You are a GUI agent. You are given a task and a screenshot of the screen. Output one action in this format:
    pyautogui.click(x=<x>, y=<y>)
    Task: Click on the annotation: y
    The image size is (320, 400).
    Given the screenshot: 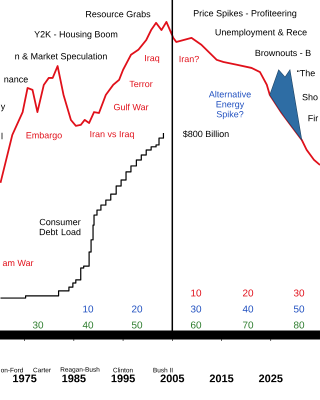 What is the action you would take?
    pyautogui.click(x=3, y=108)
    